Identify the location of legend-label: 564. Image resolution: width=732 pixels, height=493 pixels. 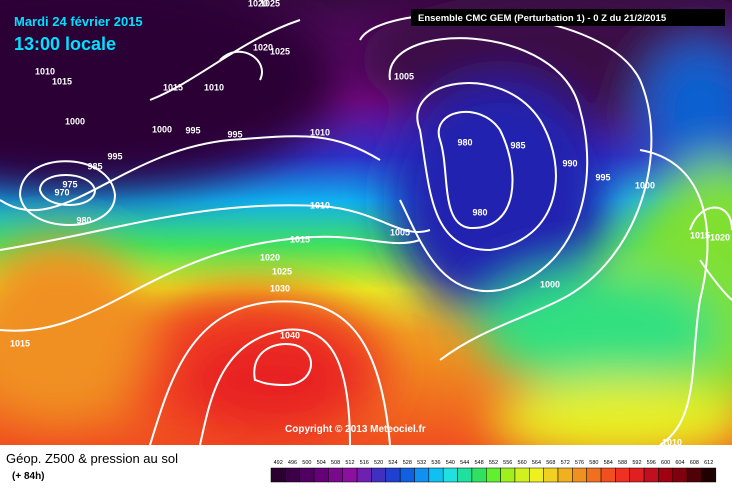
(536, 463).